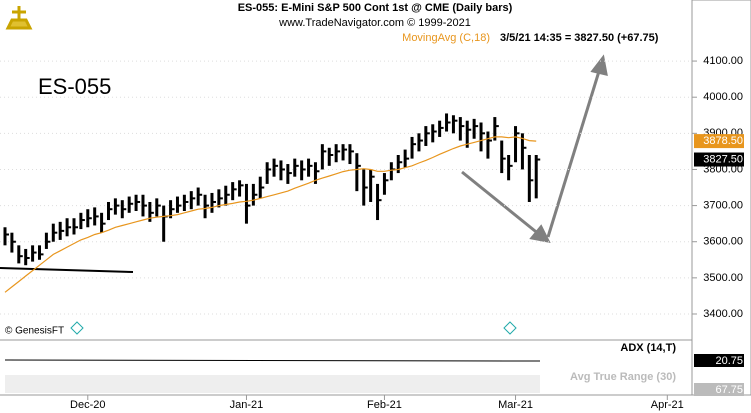 This screenshot has width=751, height=413. I want to click on x-tick-label: Dec-20, so click(87, 405).